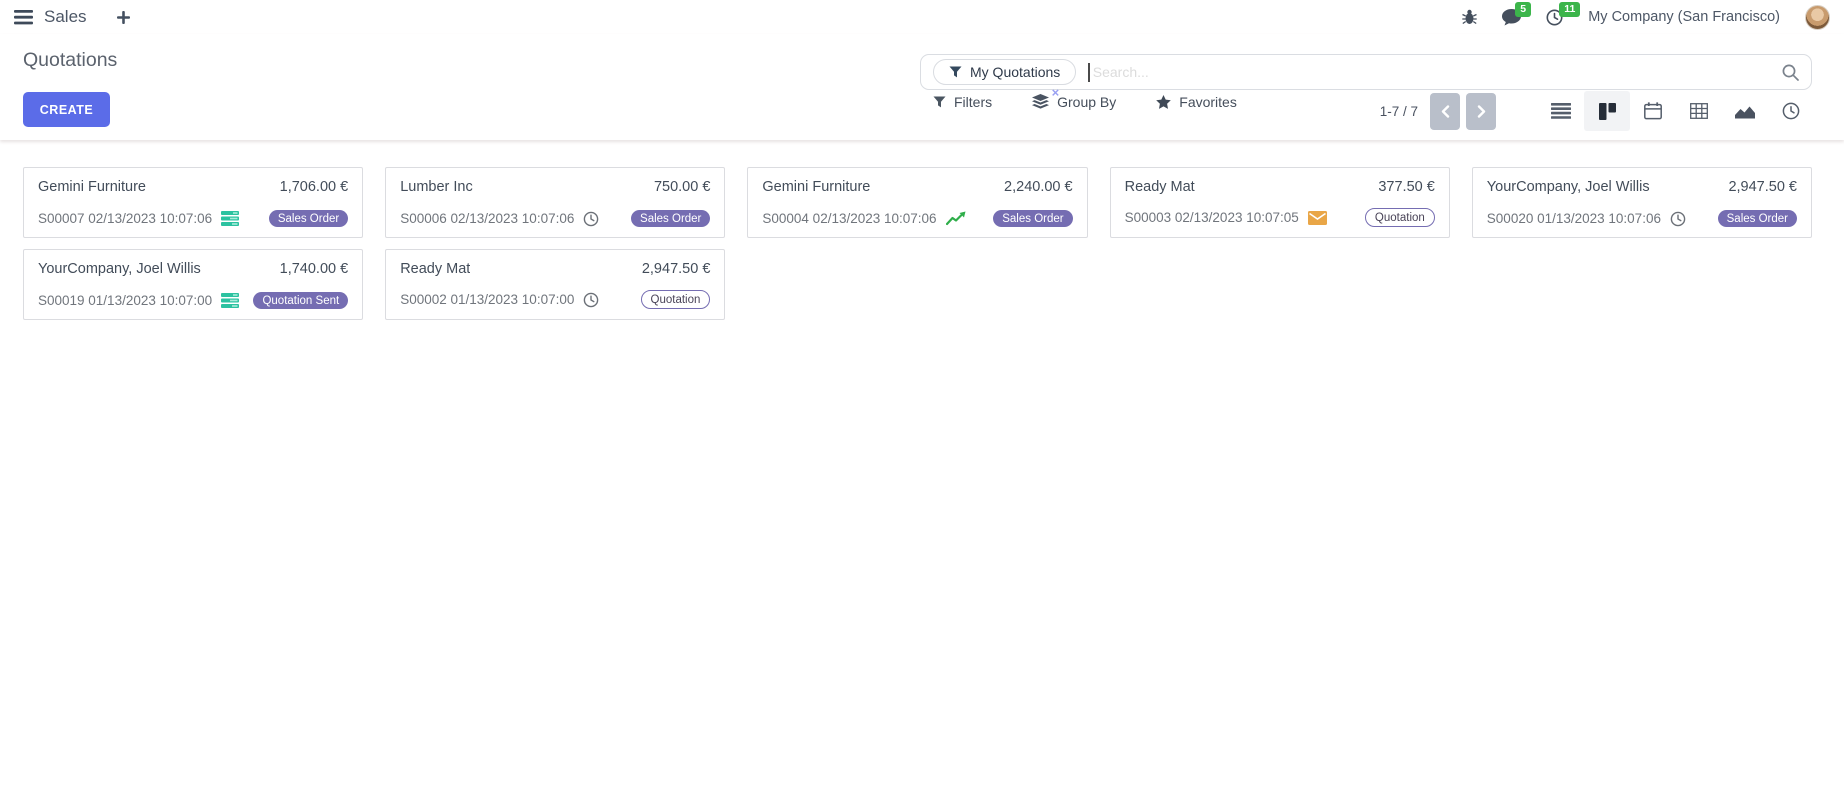 This screenshot has height=810, width=1844. What do you see at coordinates (1561, 111) in the screenshot?
I see `list-view-icon` at bounding box center [1561, 111].